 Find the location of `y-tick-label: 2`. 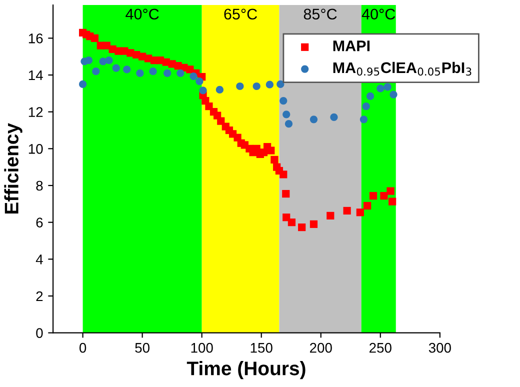

y-tick-label: 2 is located at coordinates (39, 296).